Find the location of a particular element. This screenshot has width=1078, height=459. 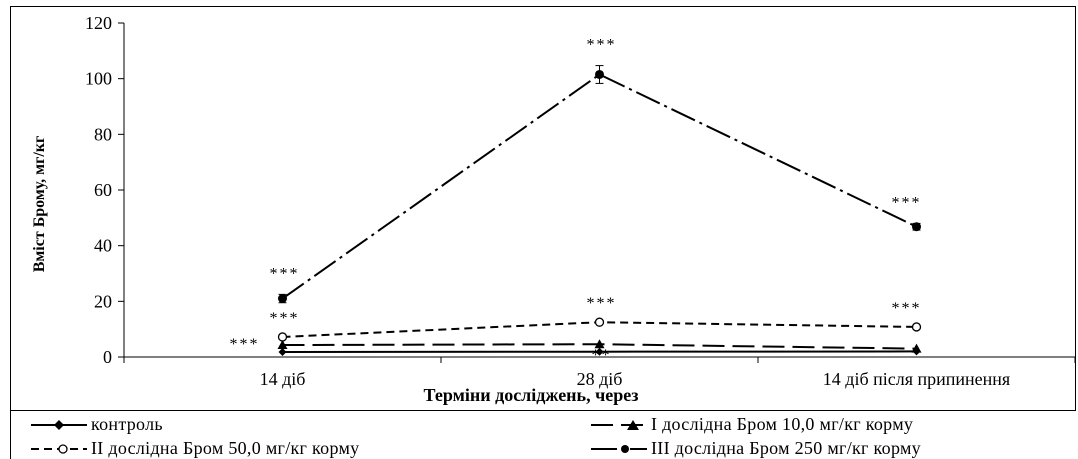

x-tick-label: 14 діб is located at coordinates (283, 379).